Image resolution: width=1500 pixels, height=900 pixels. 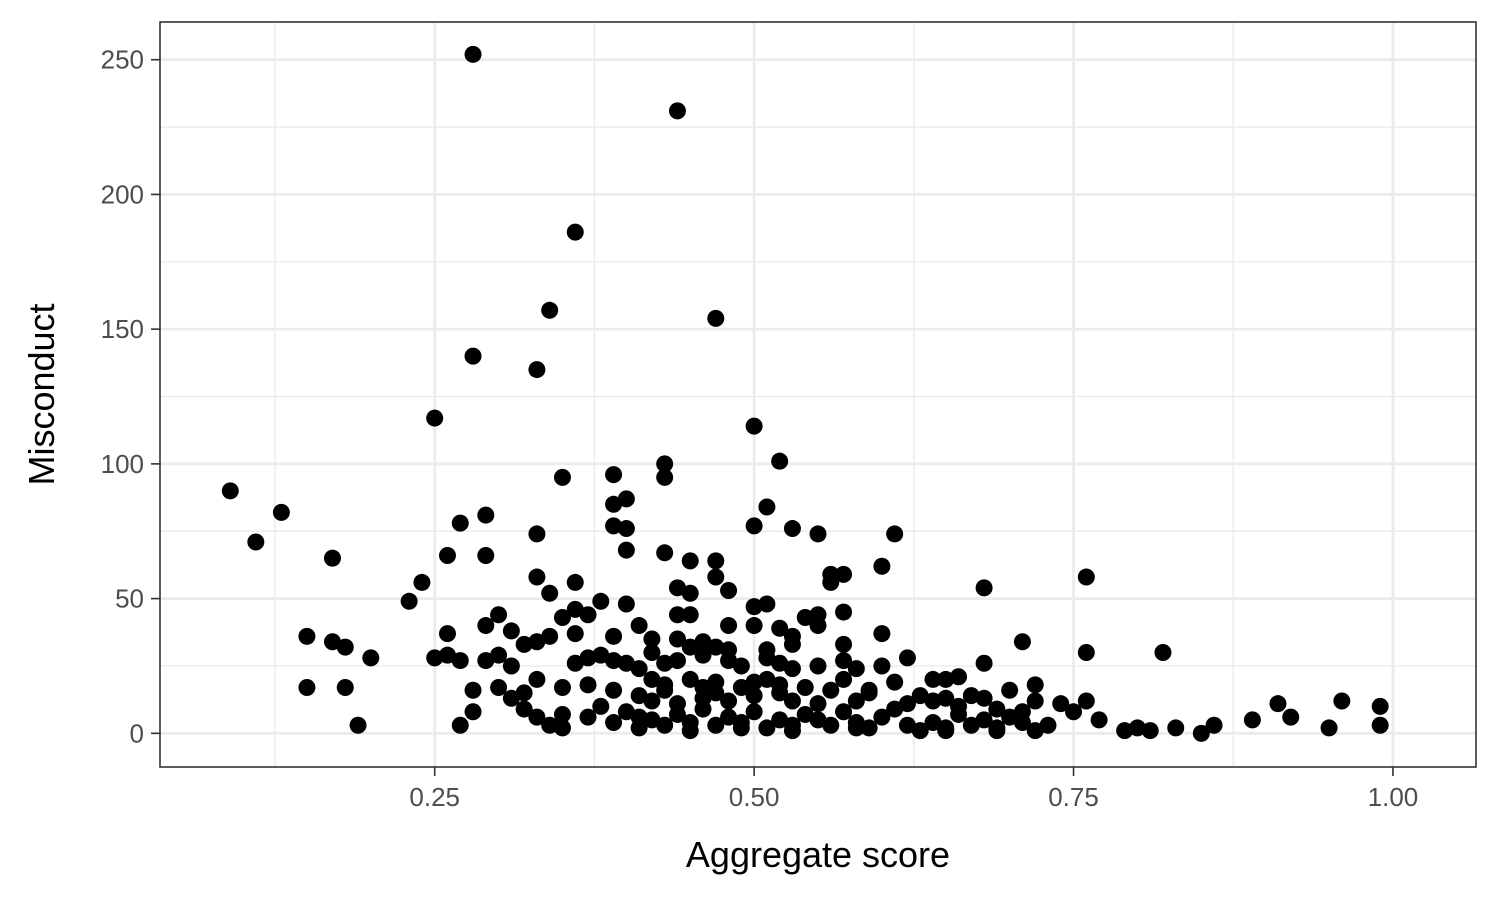 I want to click on y-tick-label: 150, so click(x=122, y=329).